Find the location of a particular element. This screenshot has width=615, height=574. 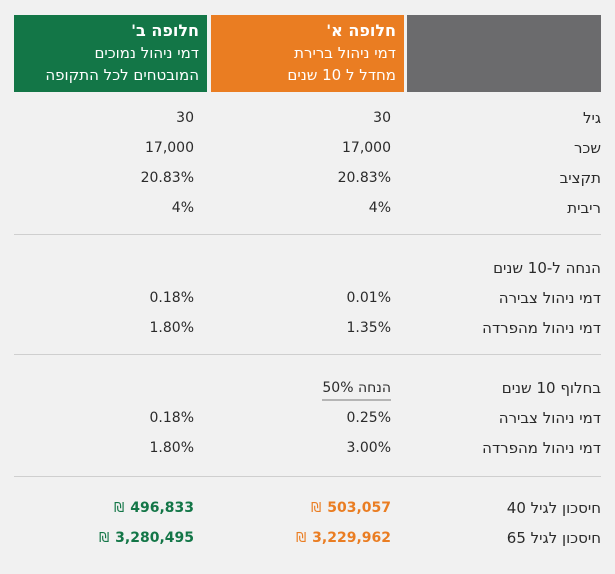

allocation-value-a: 20.83% is located at coordinates (364, 178).